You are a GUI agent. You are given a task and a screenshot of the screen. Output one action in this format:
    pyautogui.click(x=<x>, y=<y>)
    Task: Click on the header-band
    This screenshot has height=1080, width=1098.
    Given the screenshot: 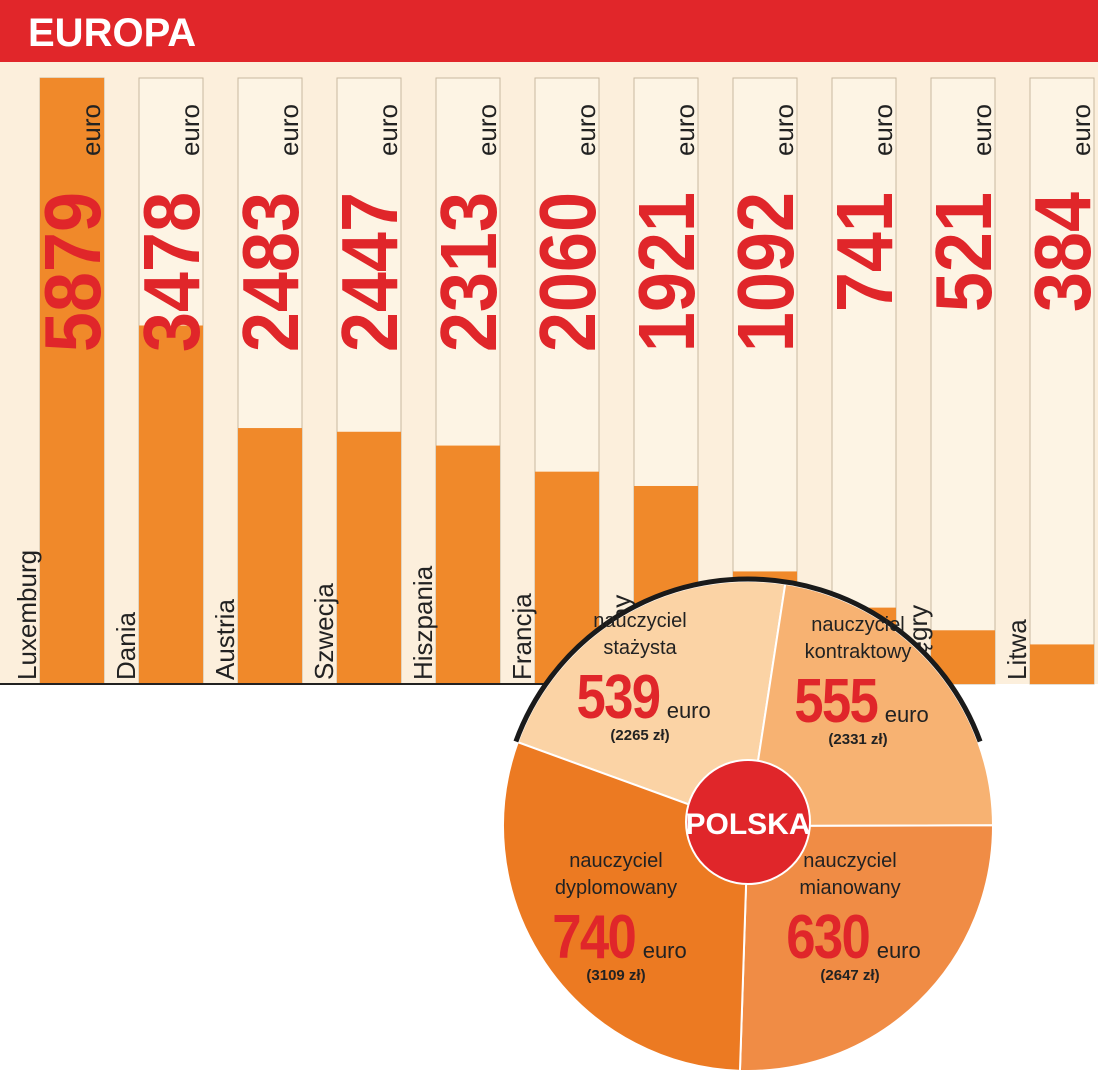 What is the action you would take?
    pyautogui.click(x=549, y=31)
    